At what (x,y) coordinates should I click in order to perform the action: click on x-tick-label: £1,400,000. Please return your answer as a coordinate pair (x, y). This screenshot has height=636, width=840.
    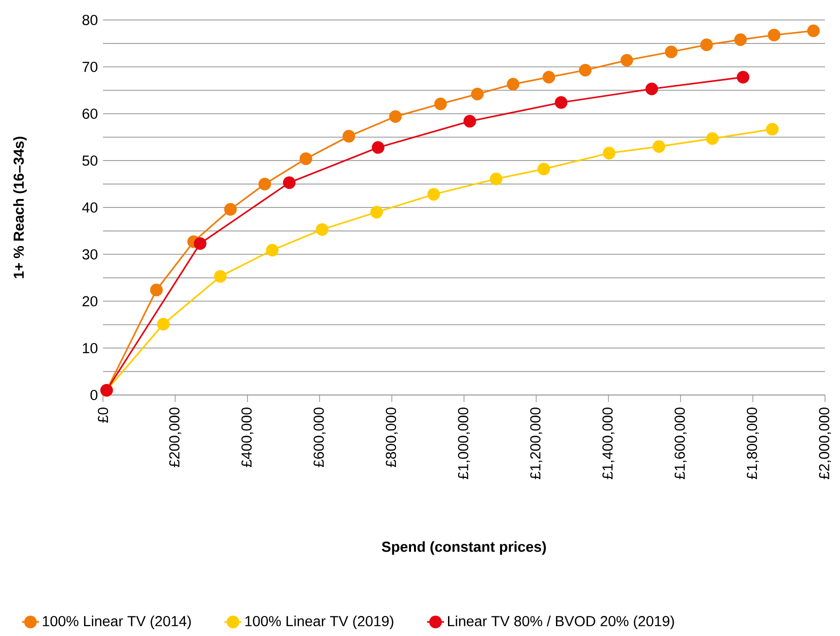
    Looking at the image, I should click on (608, 444).